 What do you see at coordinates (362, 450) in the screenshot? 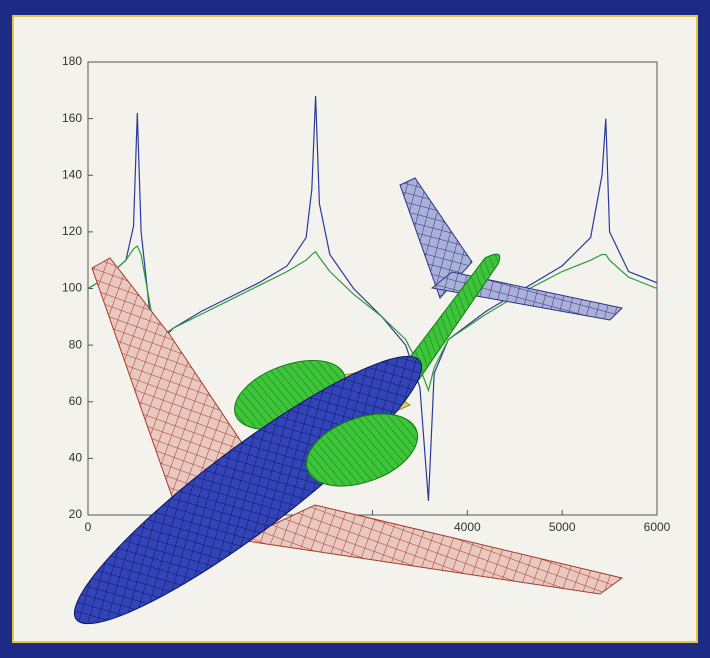
I see `engine` at bounding box center [362, 450].